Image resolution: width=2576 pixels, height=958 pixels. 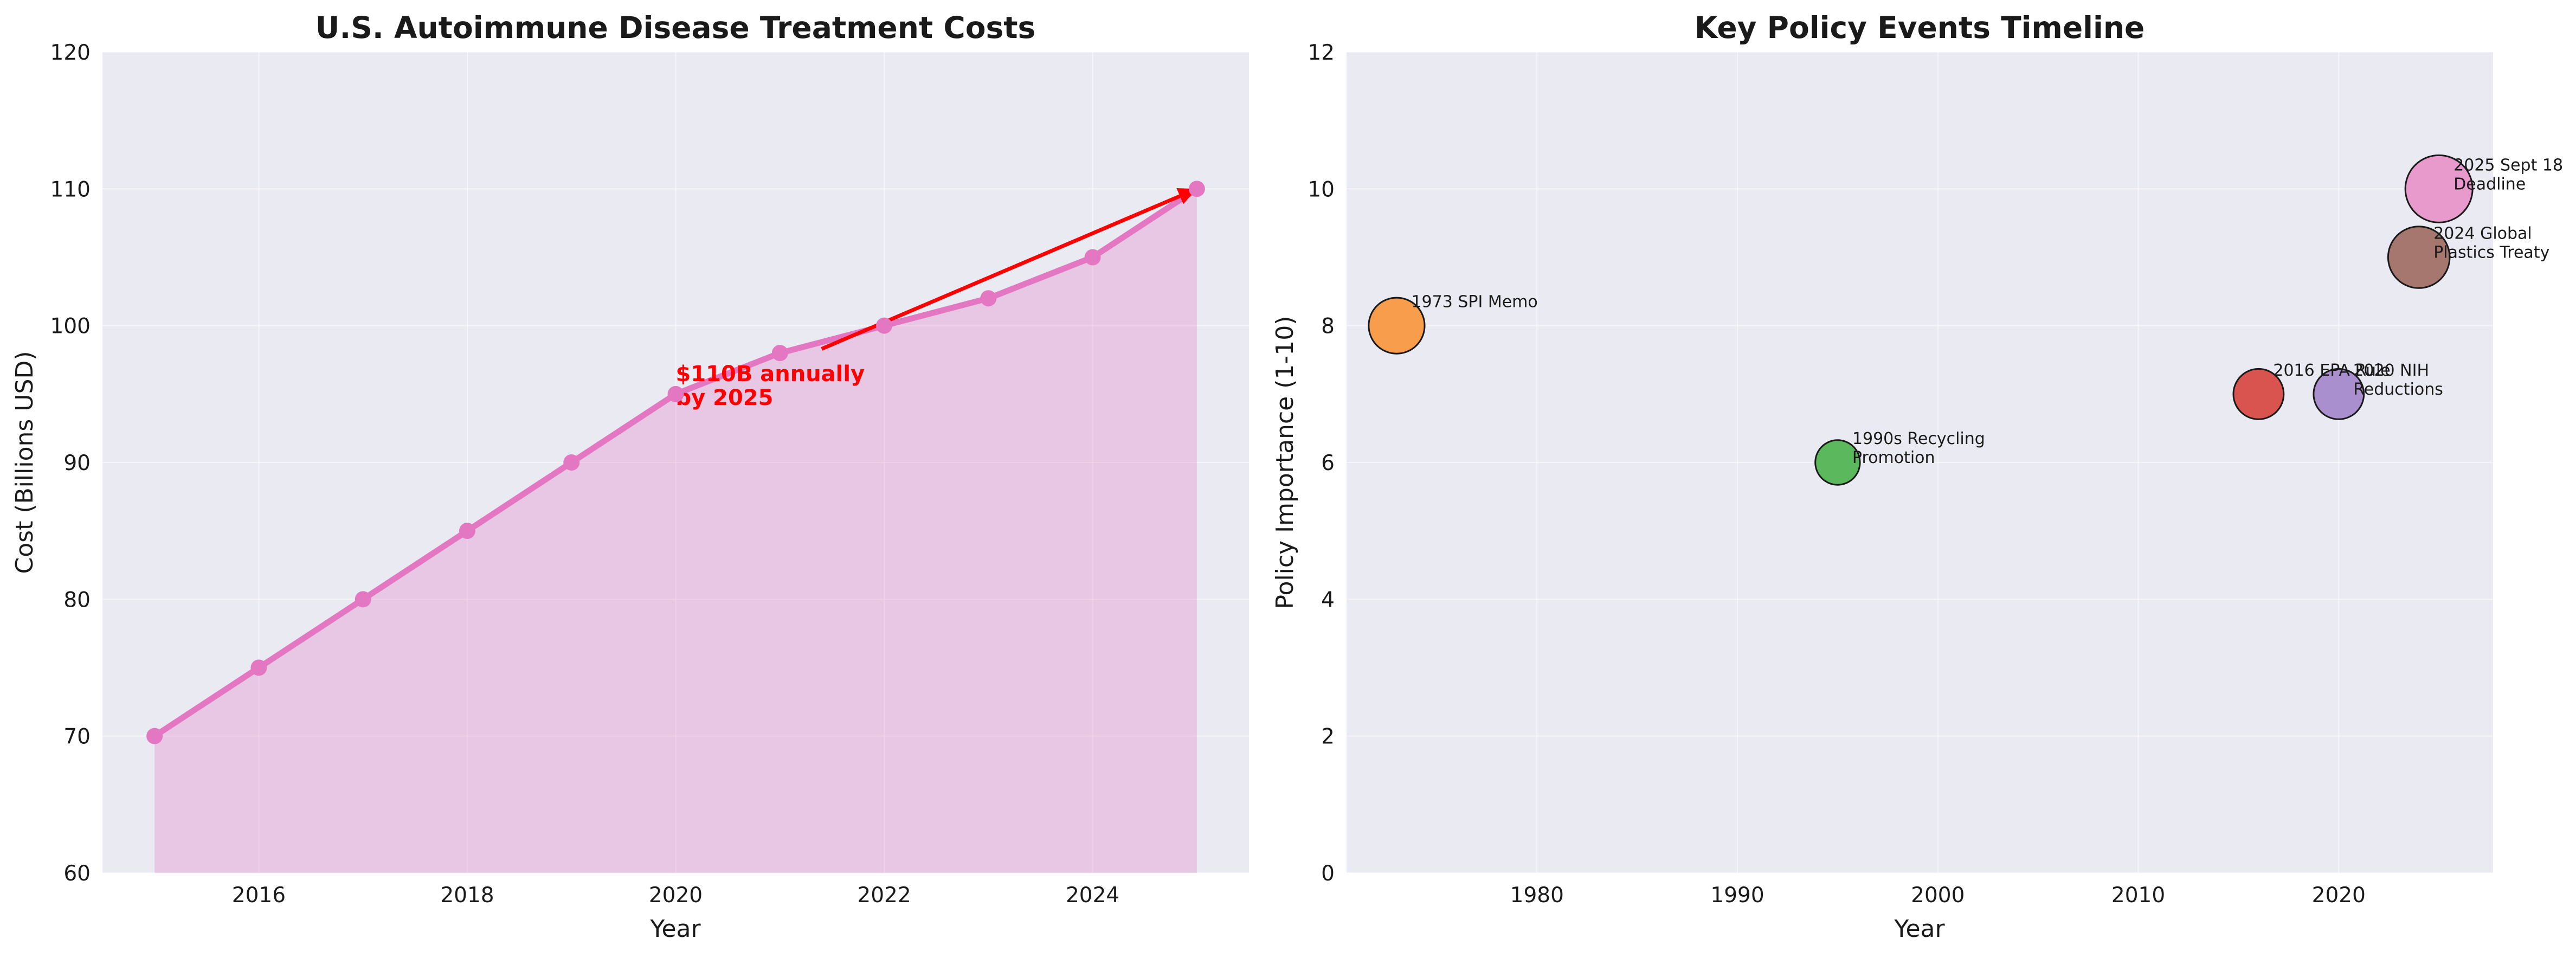 What do you see at coordinates (77, 873) in the screenshot?
I see `cost-y-tick-label: 60` at bounding box center [77, 873].